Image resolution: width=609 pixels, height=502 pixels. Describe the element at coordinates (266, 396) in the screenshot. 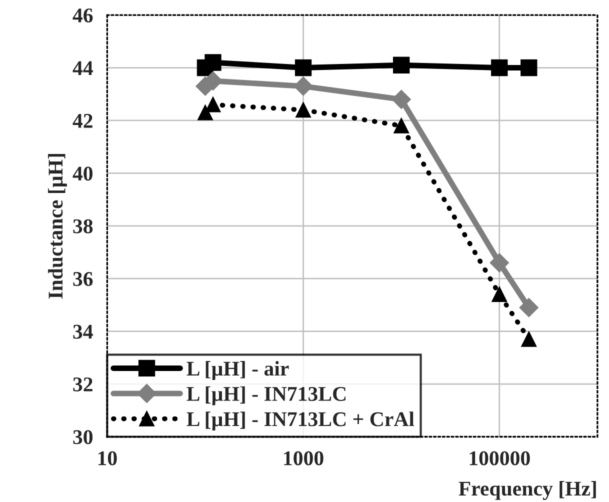

I see `legend-label: L [µH] - IN713LC` at that location.